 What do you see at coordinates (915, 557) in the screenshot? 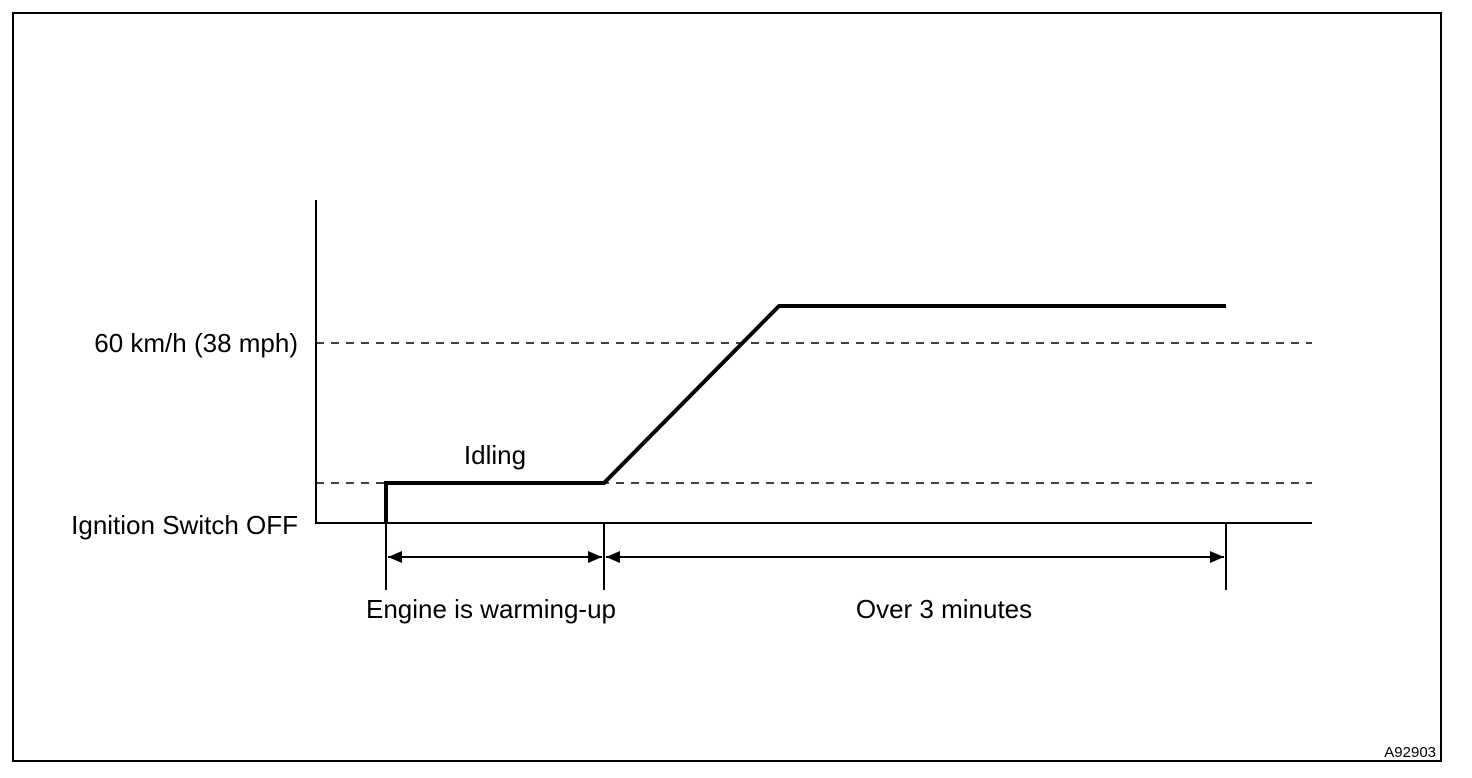
I see `drive-duration-dimension-arrow` at bounding box center [915, 557].